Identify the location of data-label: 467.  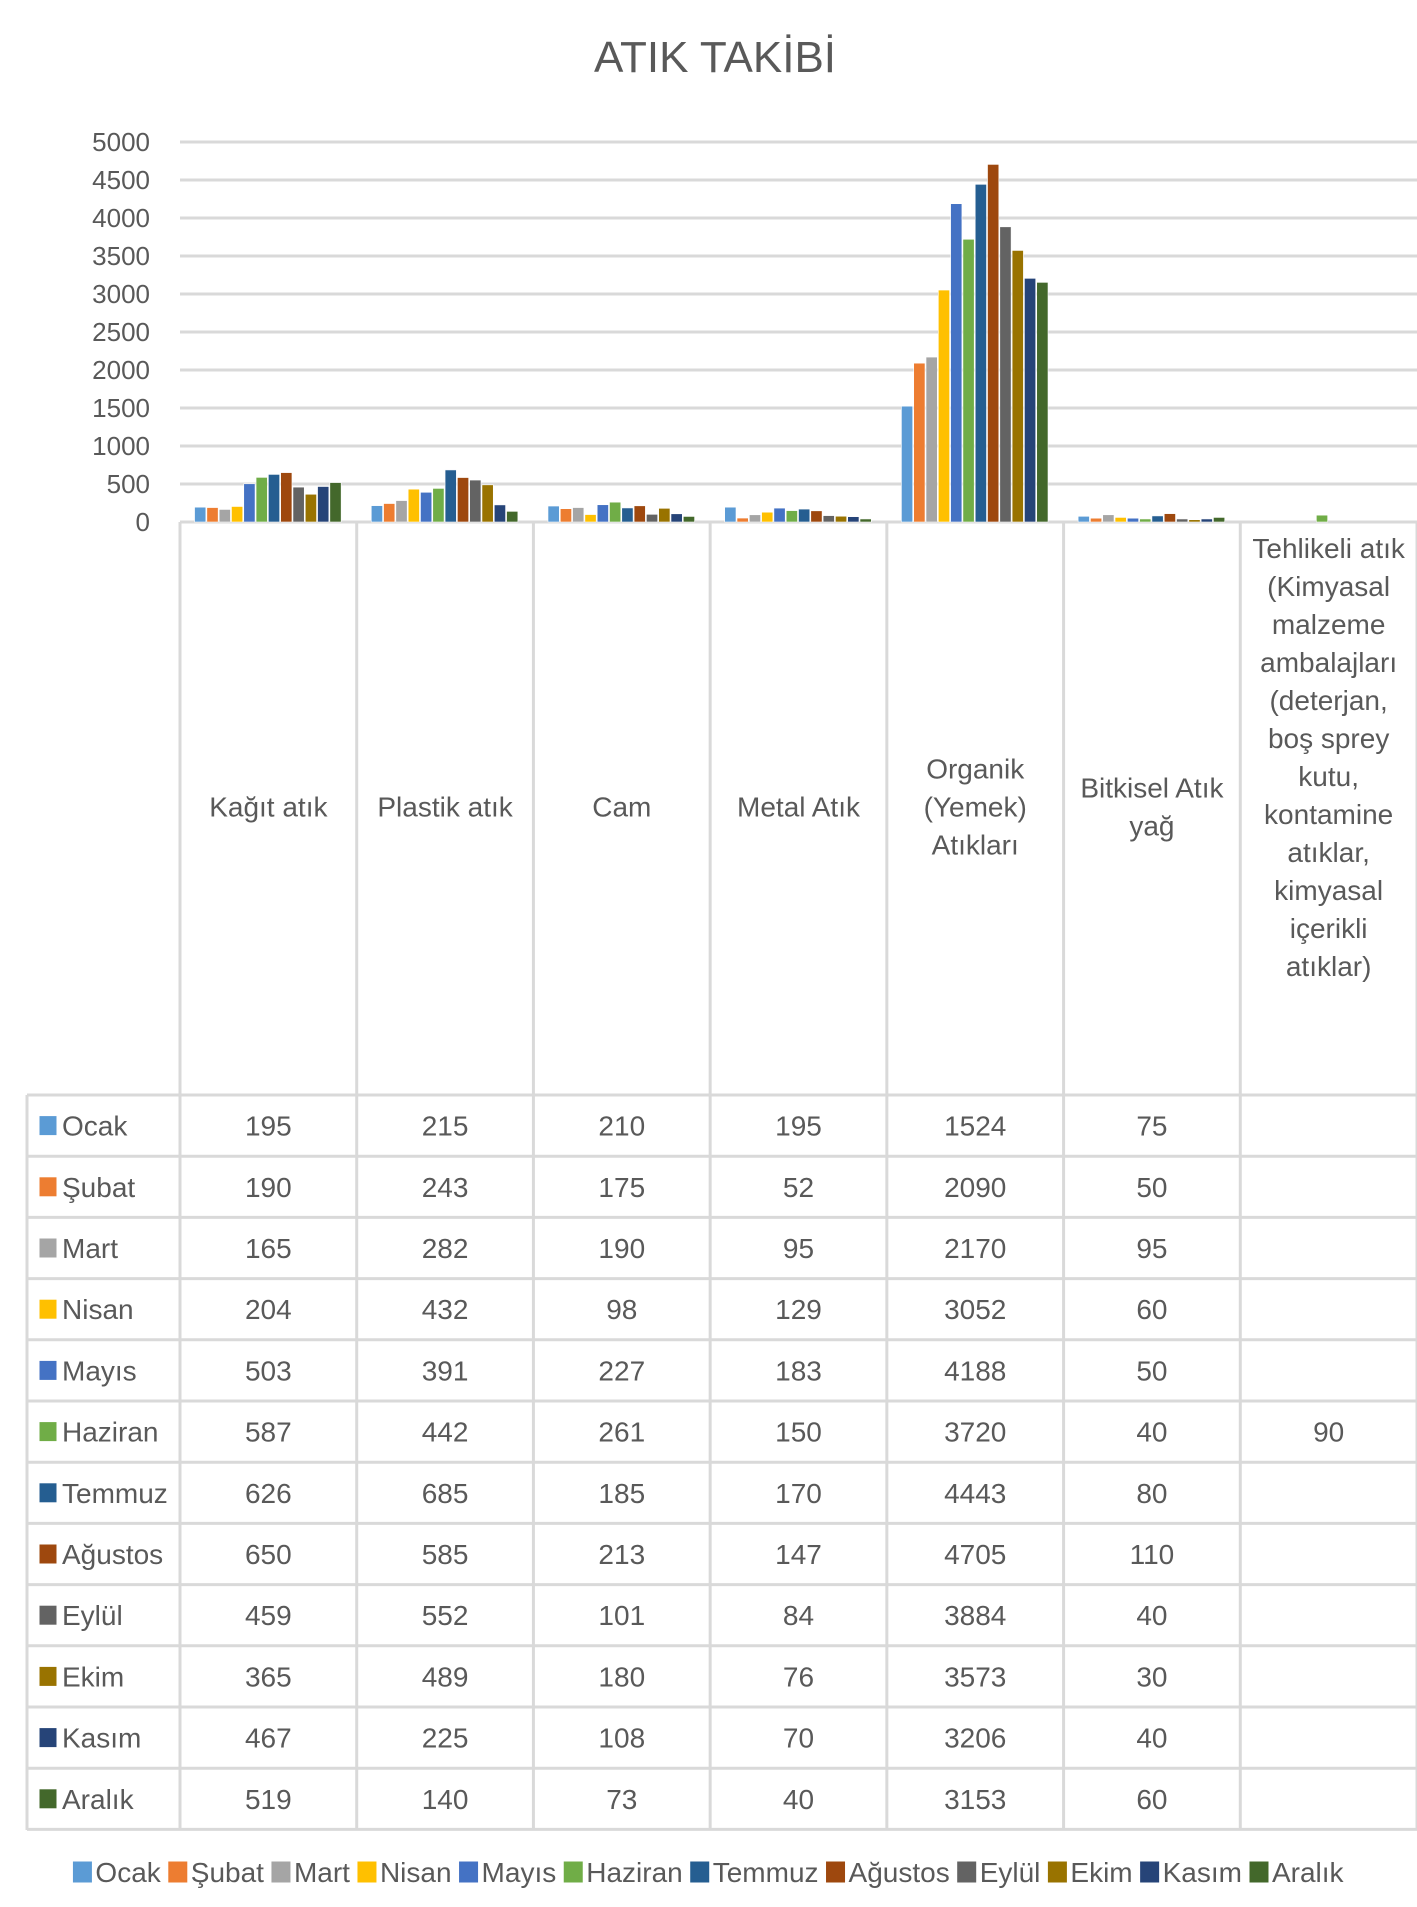
(268, 1738).